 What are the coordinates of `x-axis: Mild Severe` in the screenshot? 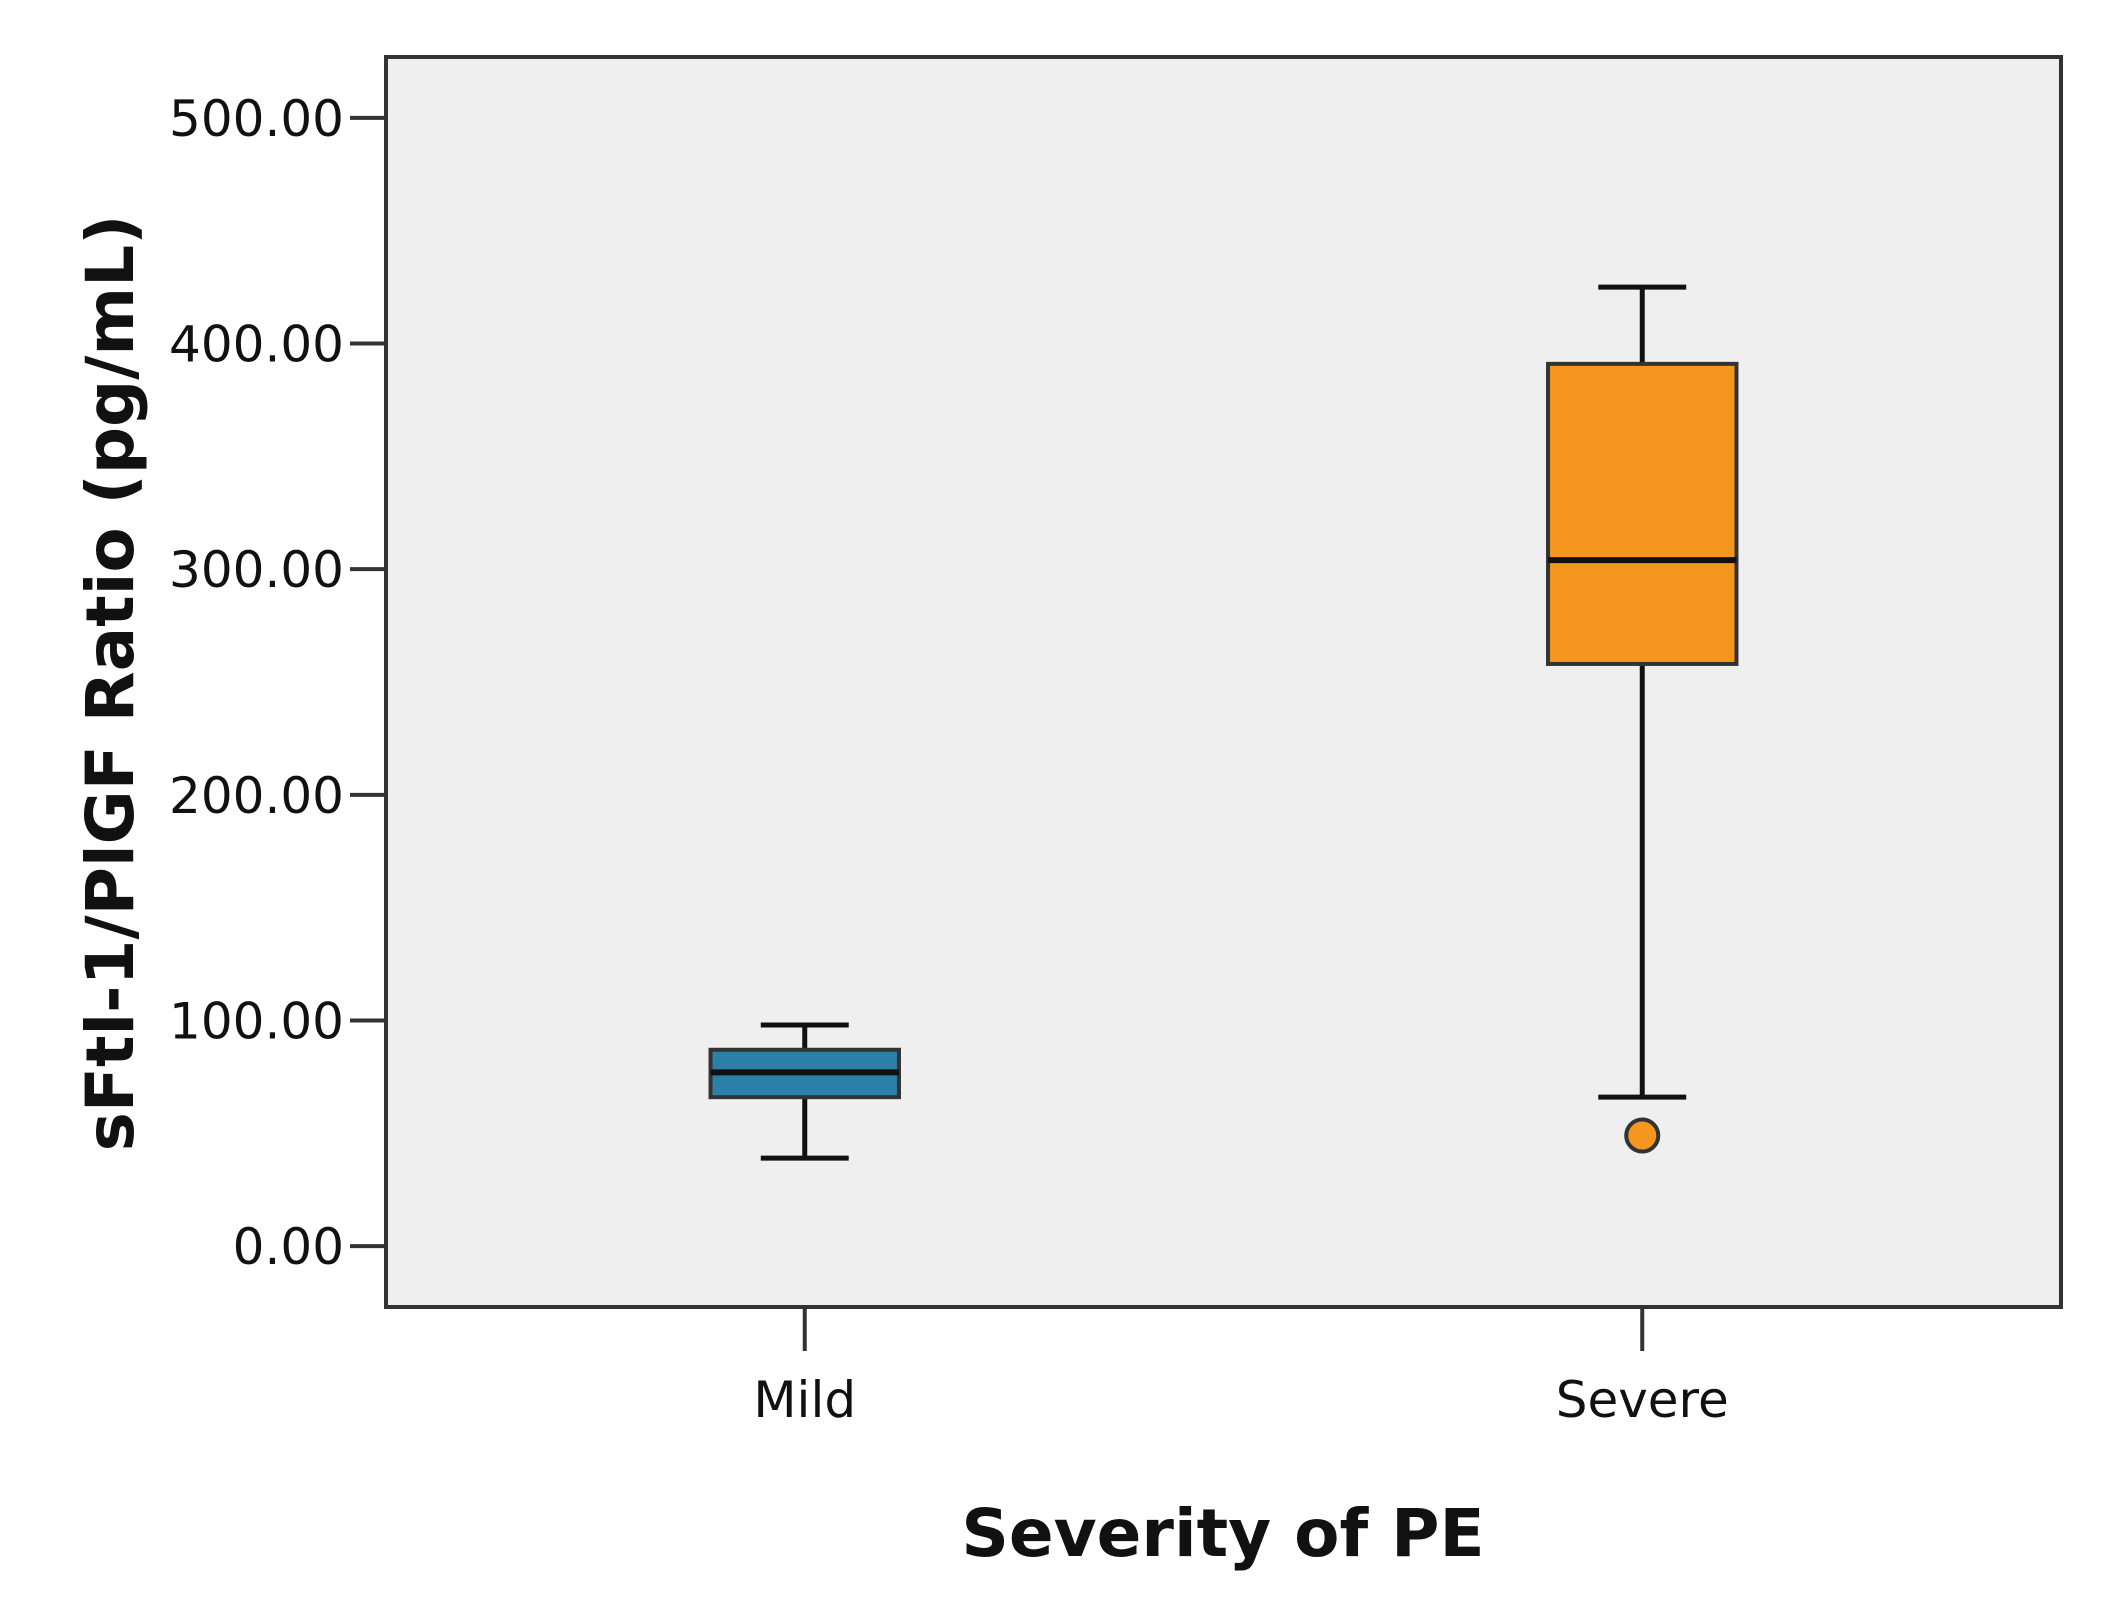 It's located at (1241, 1368).